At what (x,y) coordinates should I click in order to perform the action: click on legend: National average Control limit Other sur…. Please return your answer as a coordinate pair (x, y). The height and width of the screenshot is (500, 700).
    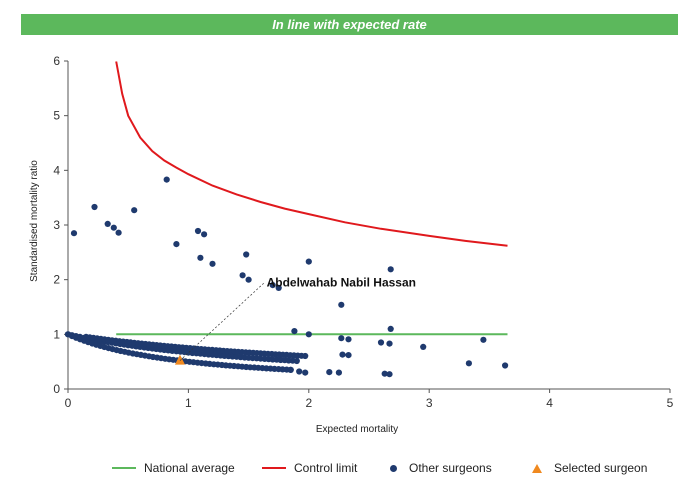
    Looking at the image, I should click on (350, 468).